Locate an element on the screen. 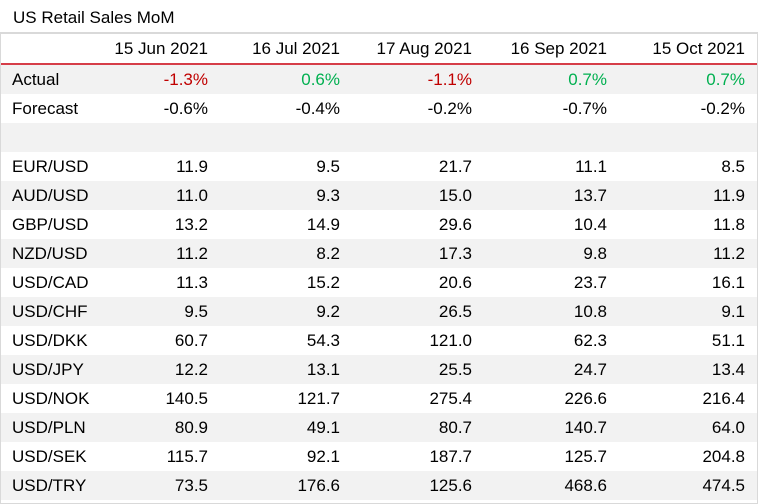  actual-row: Actual -1.3% 0.6% -1.1% 0.7% 0.7% is located at coordinates (379, 79).